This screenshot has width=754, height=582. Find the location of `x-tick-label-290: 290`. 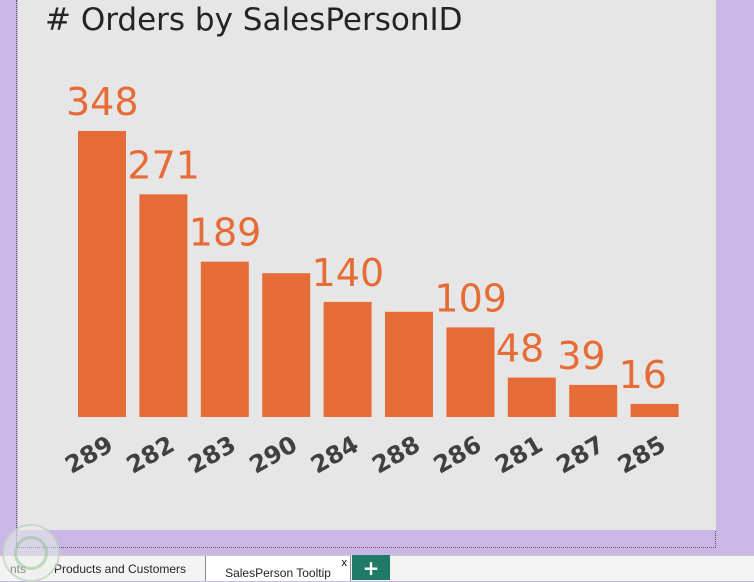

x-tick-label-290: 290 is located at coordinates (273, 454).